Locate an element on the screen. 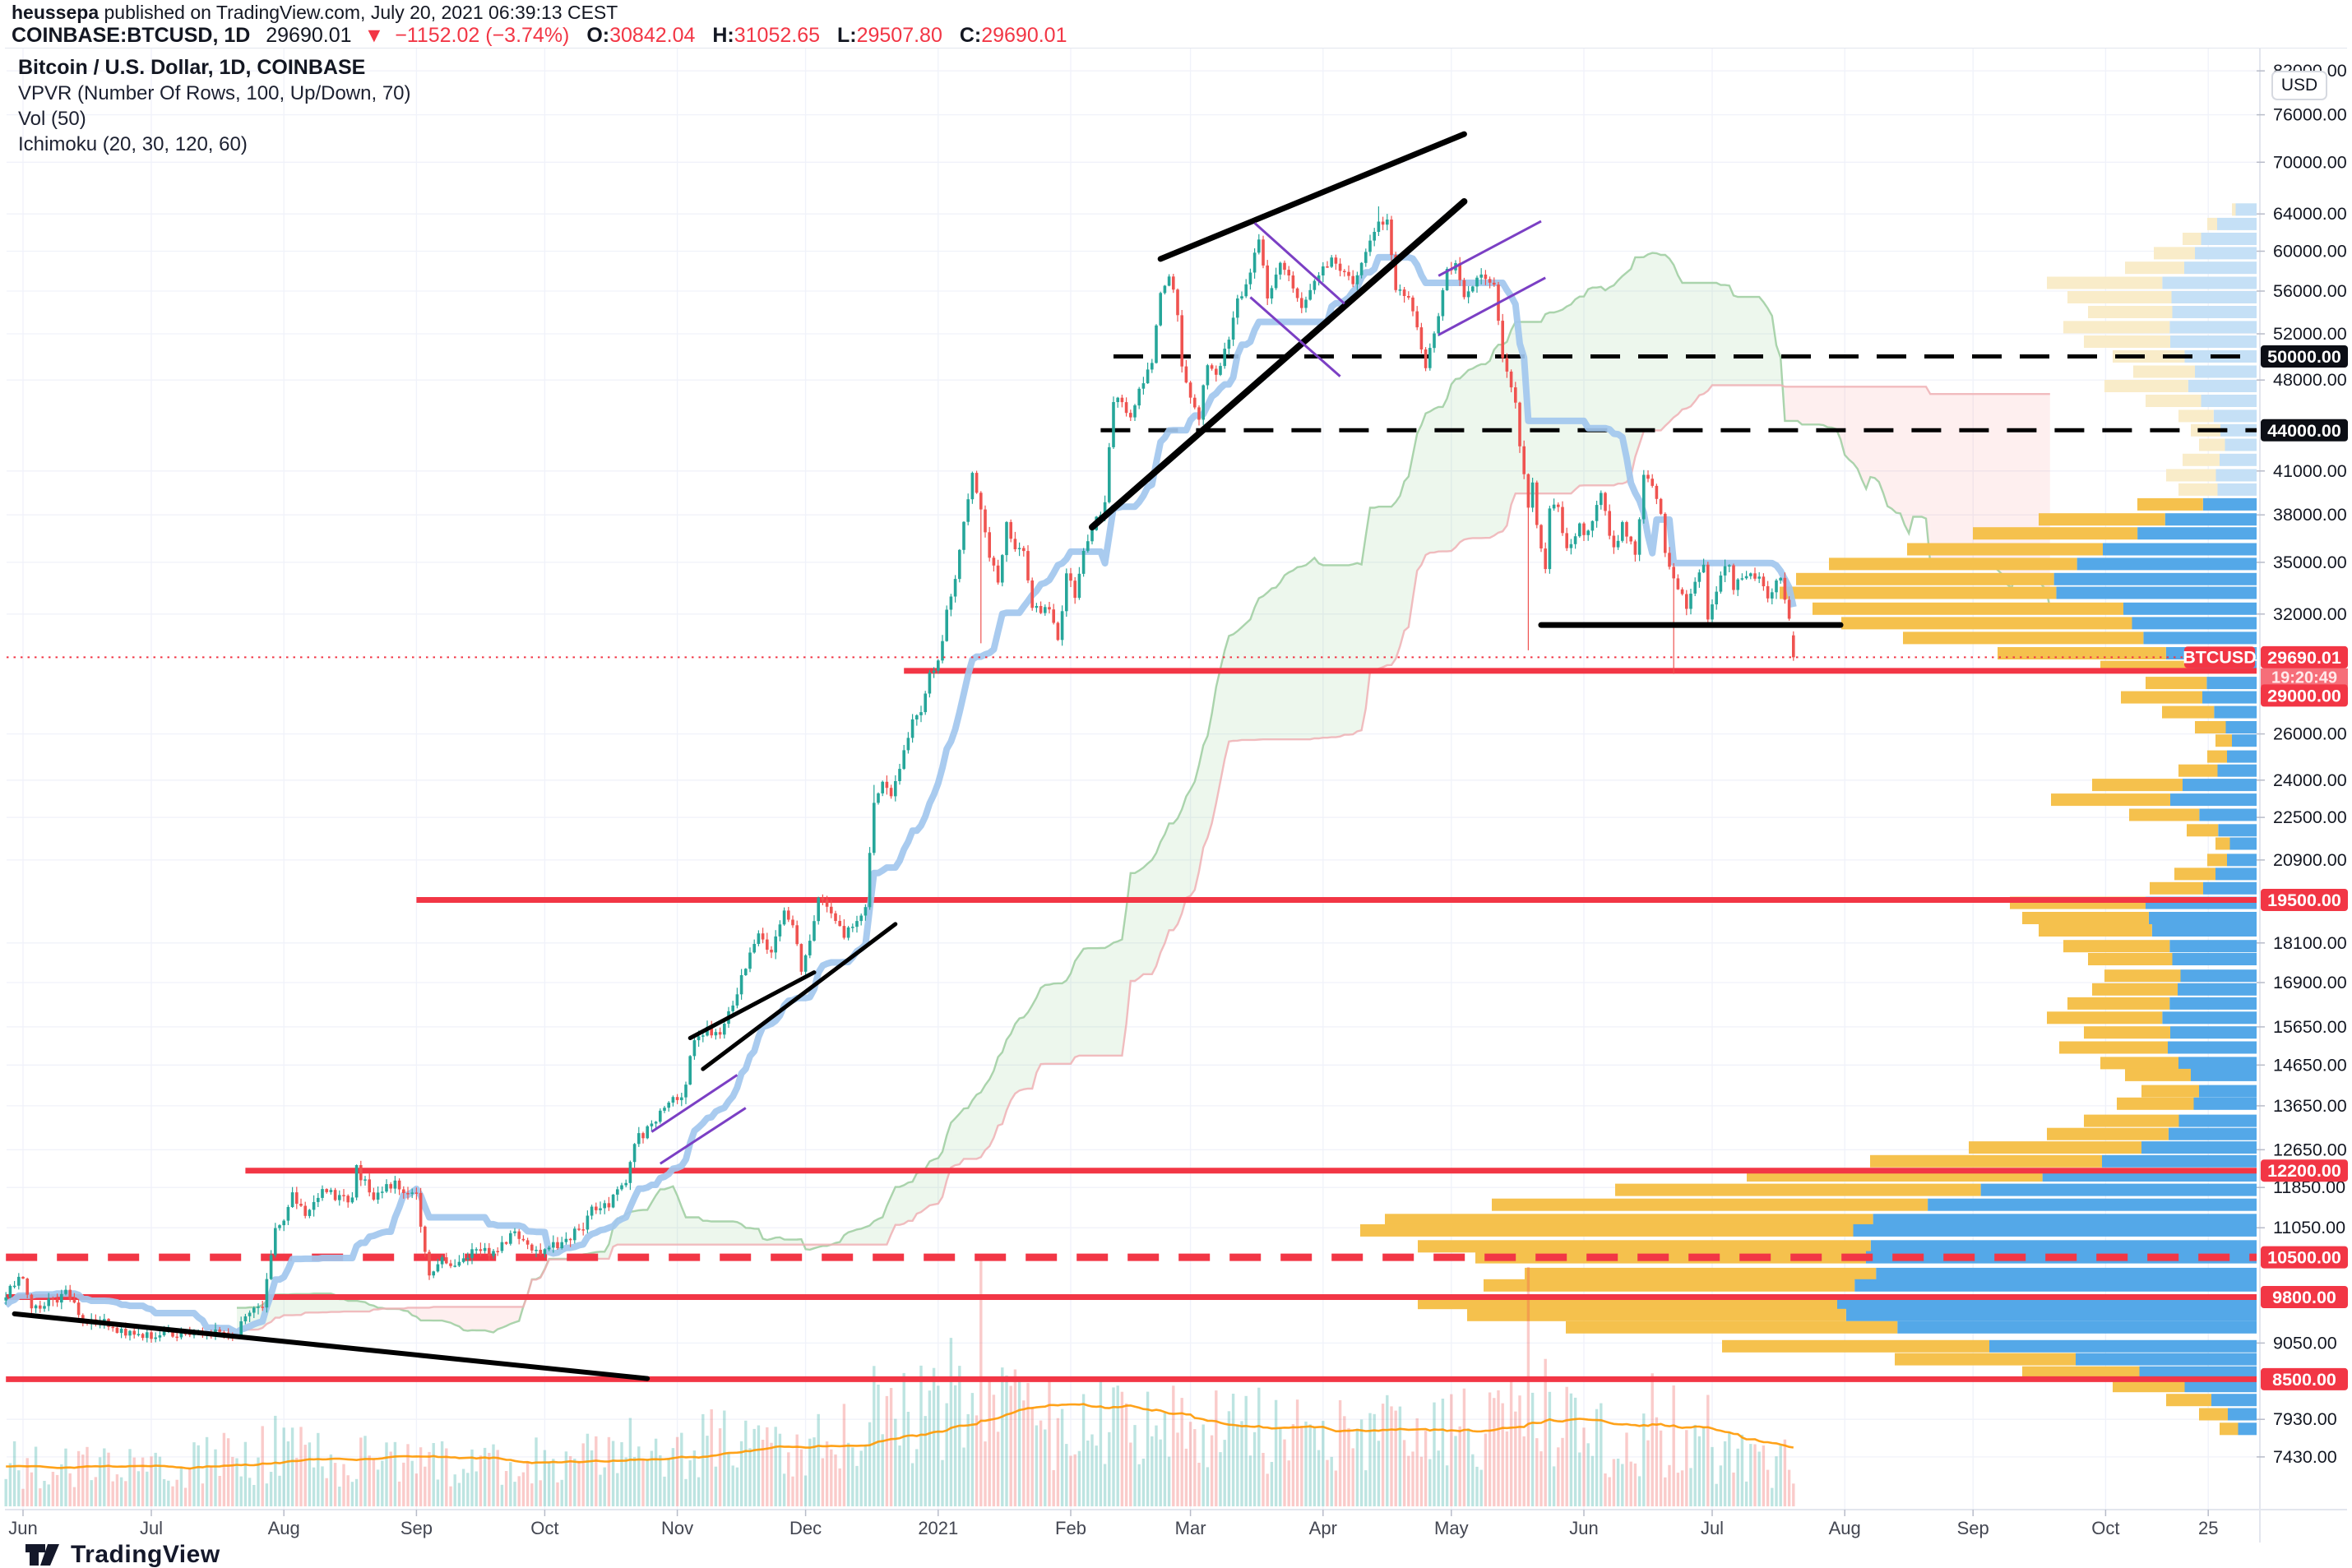  svg-text: Dec is located at coordinates (805, 1528).